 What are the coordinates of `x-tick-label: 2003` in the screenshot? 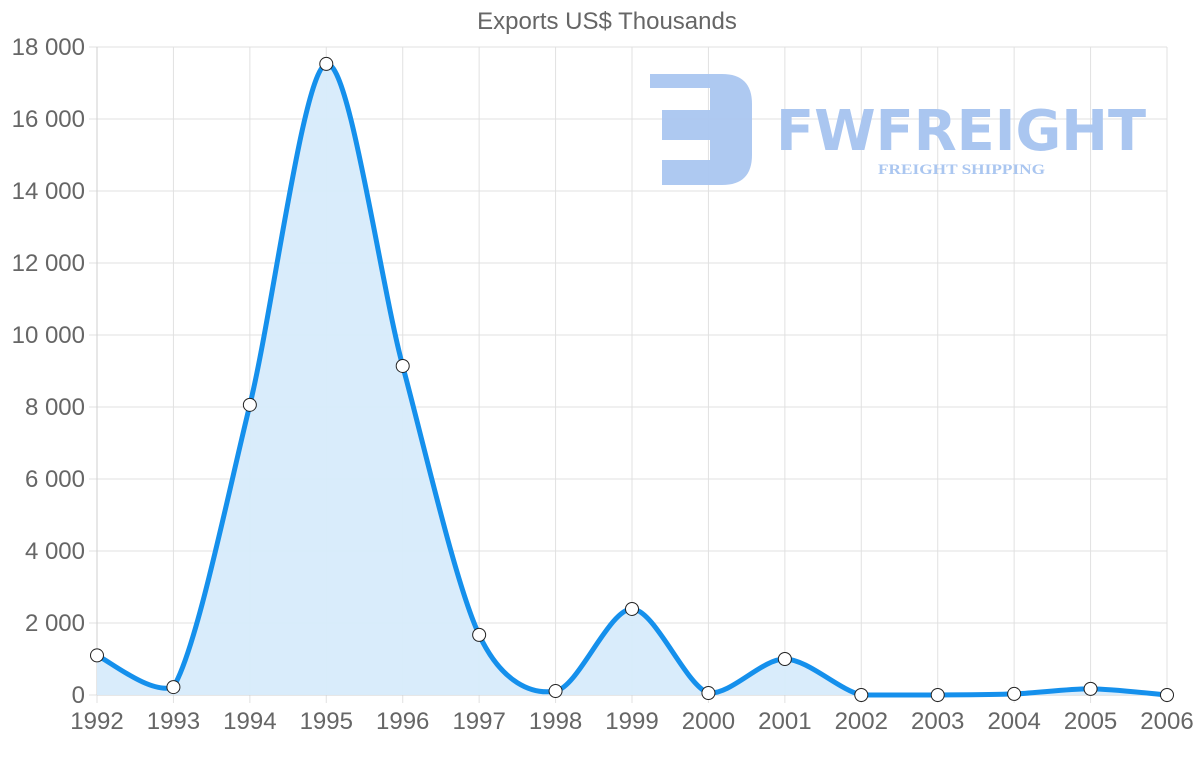 It's located at (937, 721).